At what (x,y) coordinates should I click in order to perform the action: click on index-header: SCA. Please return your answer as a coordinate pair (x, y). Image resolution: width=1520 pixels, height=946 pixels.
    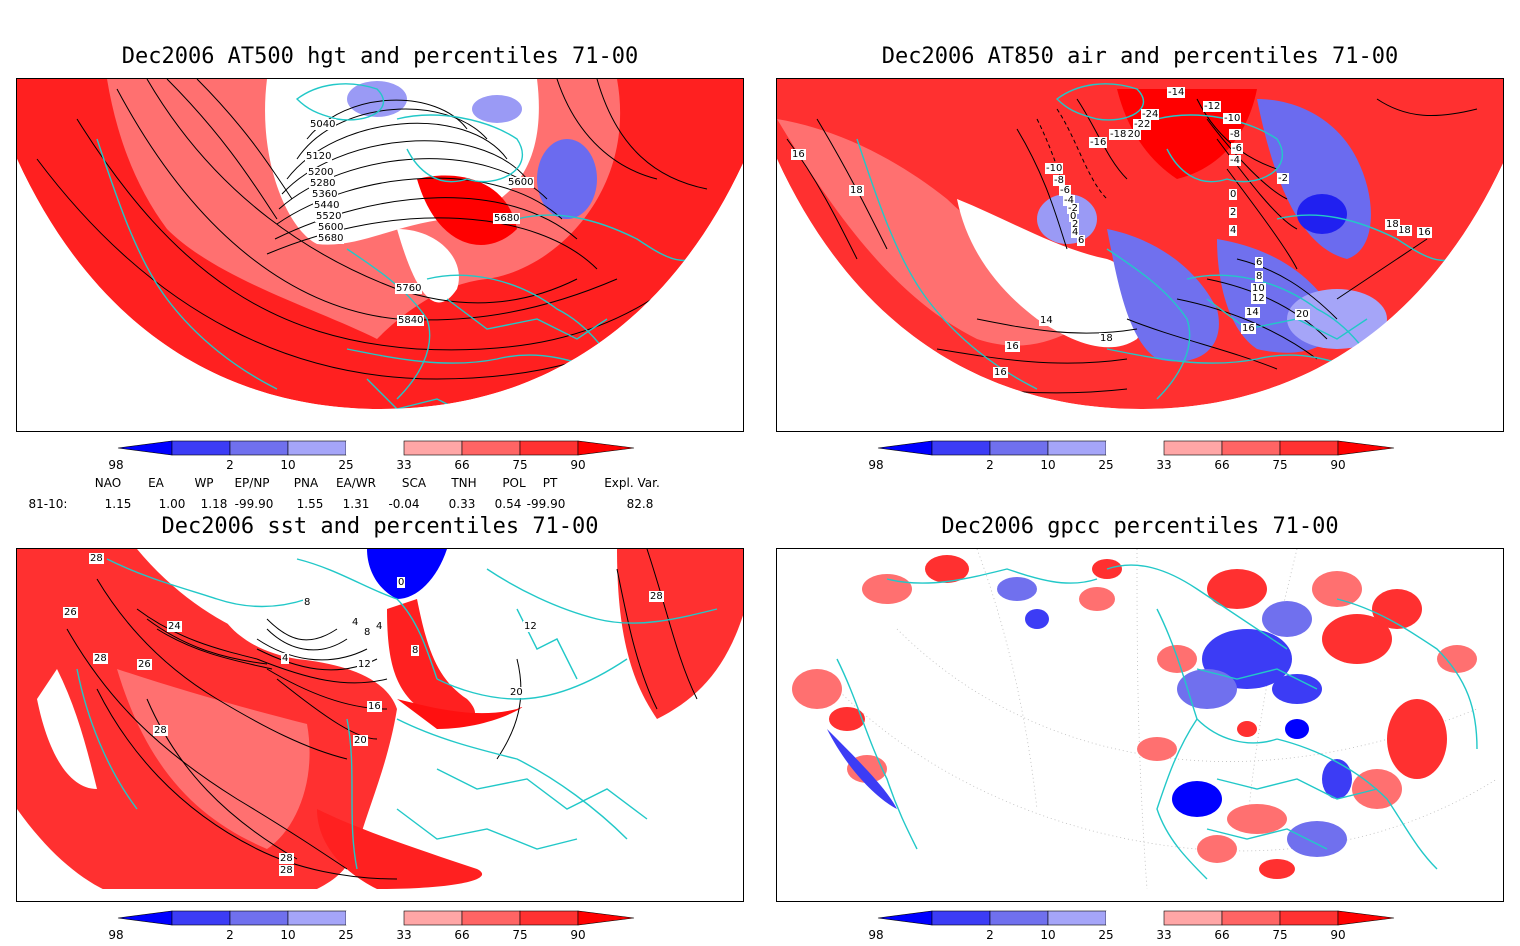
    Looking at the image, I should click on (414, 483).